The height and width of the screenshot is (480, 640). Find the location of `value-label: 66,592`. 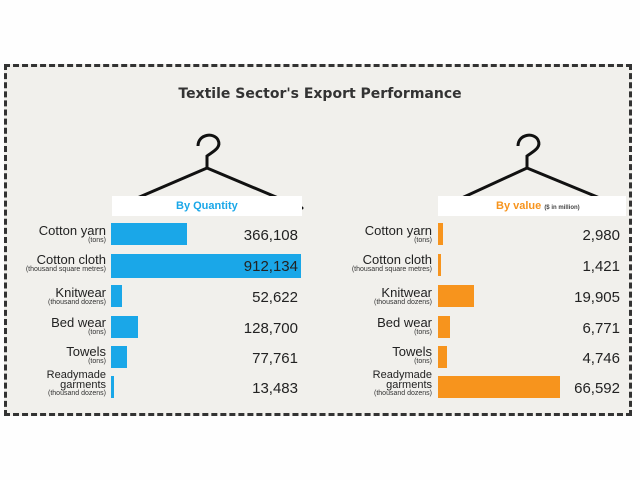

value-label: 66,592 is located at coordinates (597, 388).